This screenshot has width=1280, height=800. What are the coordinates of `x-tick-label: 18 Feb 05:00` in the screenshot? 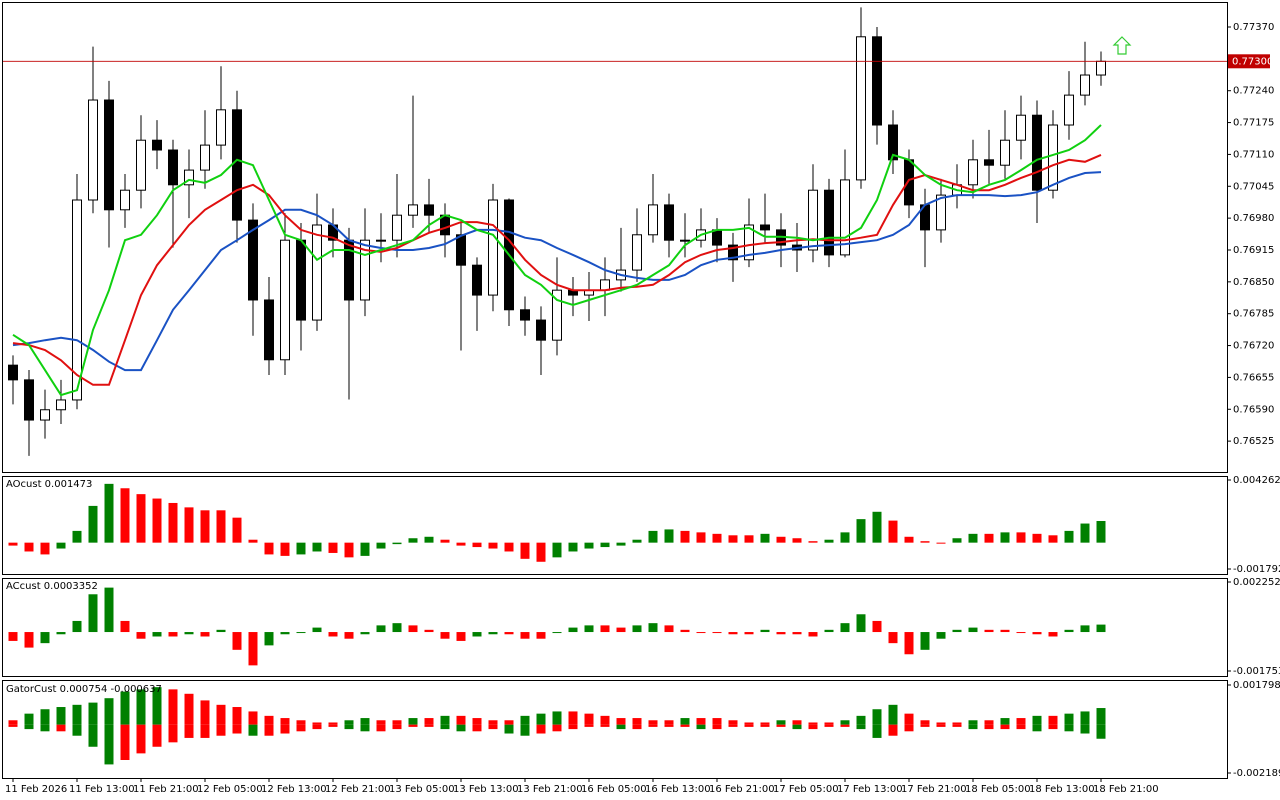 It's located at (998, 789).